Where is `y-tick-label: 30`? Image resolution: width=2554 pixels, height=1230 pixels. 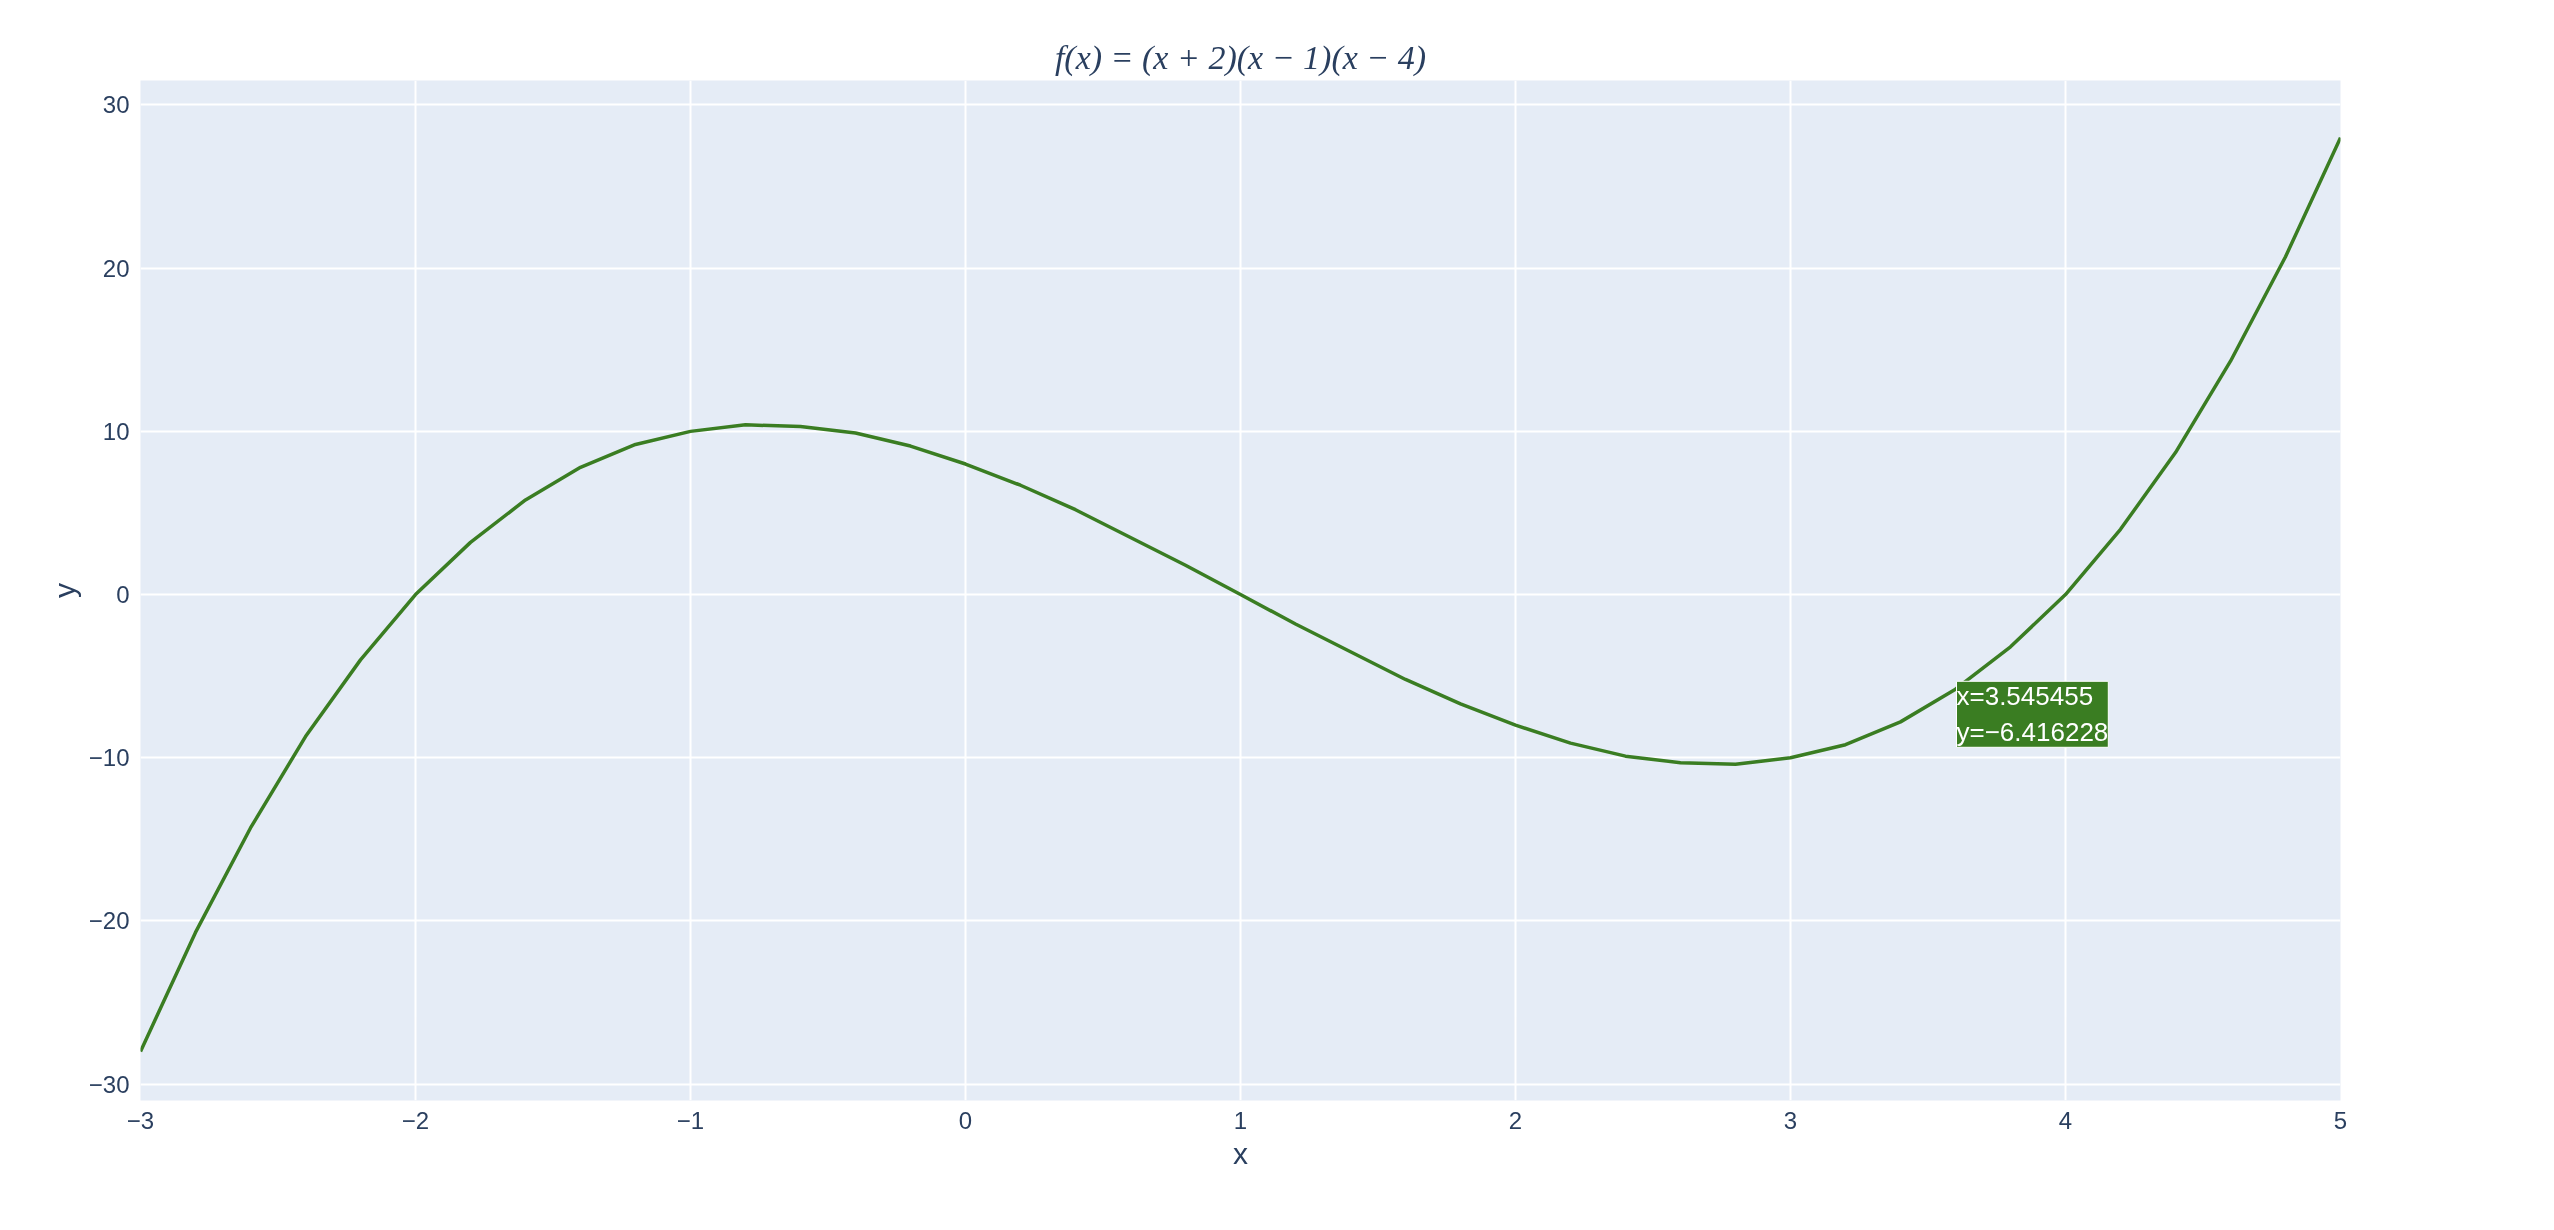 y-tick-label: 30 is located at coordinates (116, 105).